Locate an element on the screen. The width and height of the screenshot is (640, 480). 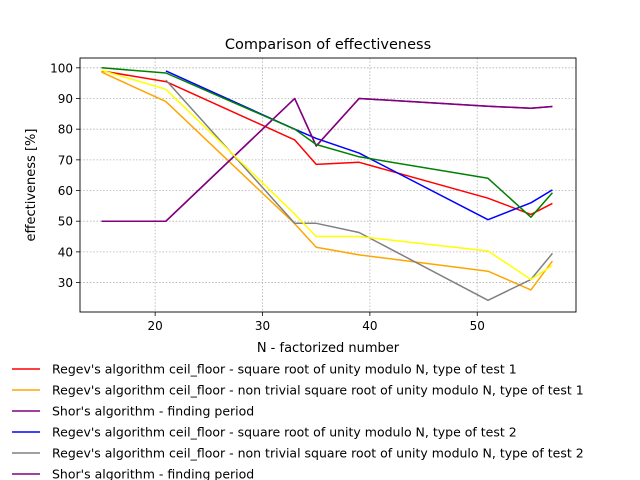
y-tick-label: 70 is located at coordinates (65, 160).